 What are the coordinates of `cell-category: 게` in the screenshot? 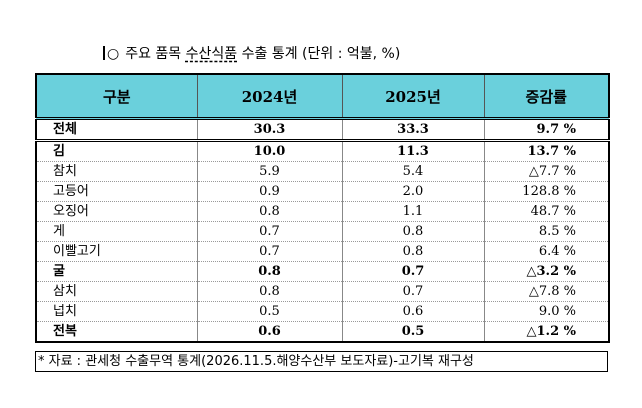 It's located at (116, 231).